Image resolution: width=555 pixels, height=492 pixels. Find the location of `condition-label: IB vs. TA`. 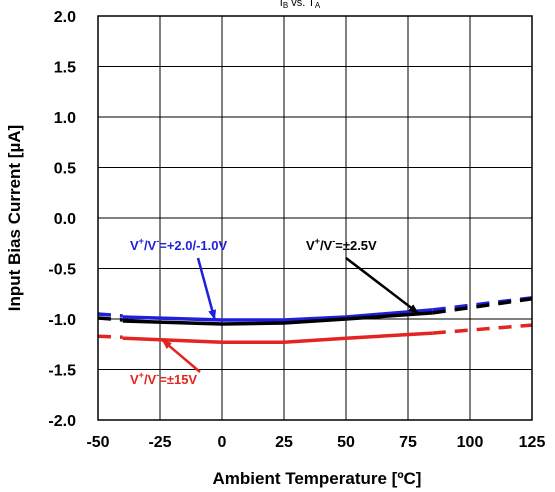

condition-label: IB vs. TA is located at coordinates (300, 5).